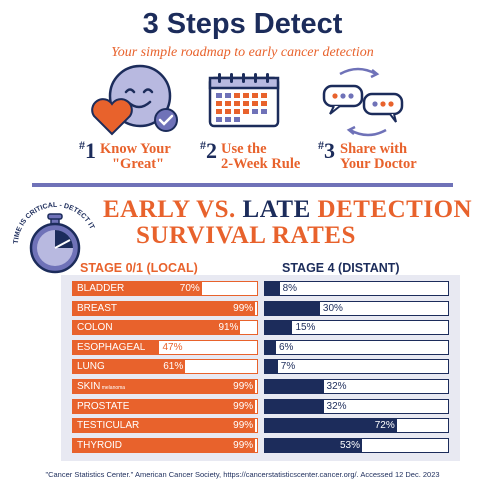 Image resolution: width=485 pixels, height=485 pixels. Describe the element at coordinates (246, 235) in the screenshot. I see `section-heading-line2: SURVIVAL RATES` at that location.